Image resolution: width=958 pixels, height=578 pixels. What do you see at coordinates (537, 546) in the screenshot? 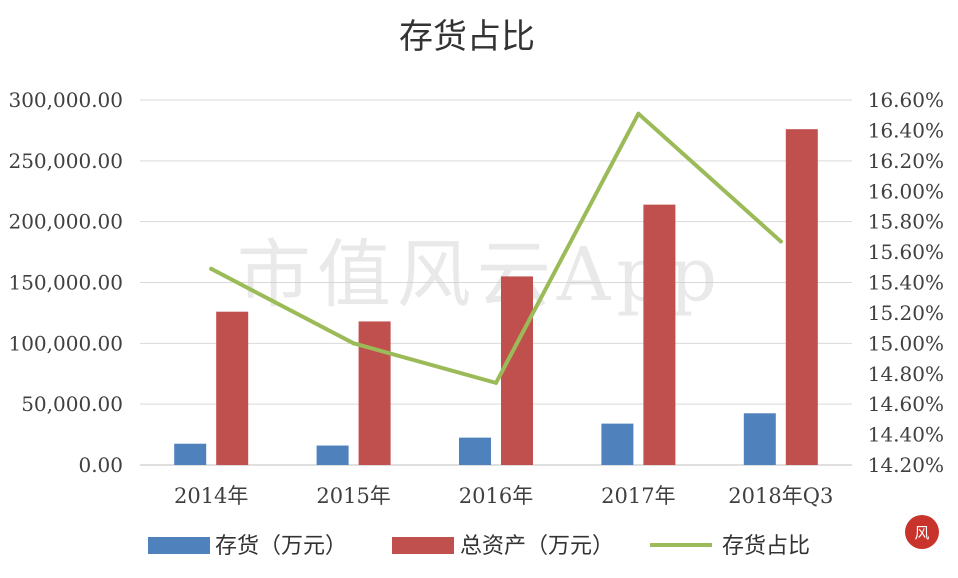
I see `legend-label: 总资产（万元）` at bounding box center [537, 546].